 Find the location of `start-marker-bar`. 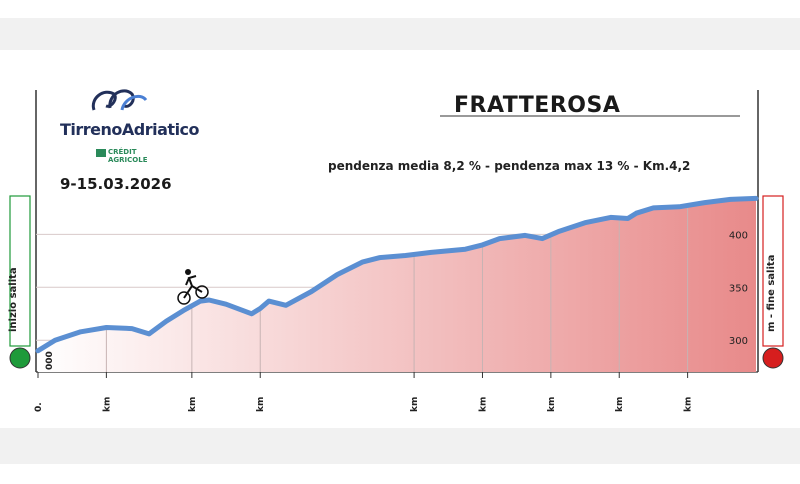

start-marker-bar is located at coordinates (20, 271).